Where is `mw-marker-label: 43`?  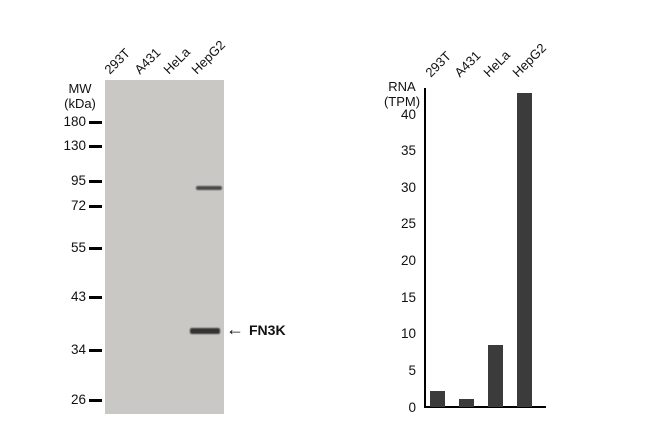 mw-marker-label: 43 is located at coordinates (78, 296).